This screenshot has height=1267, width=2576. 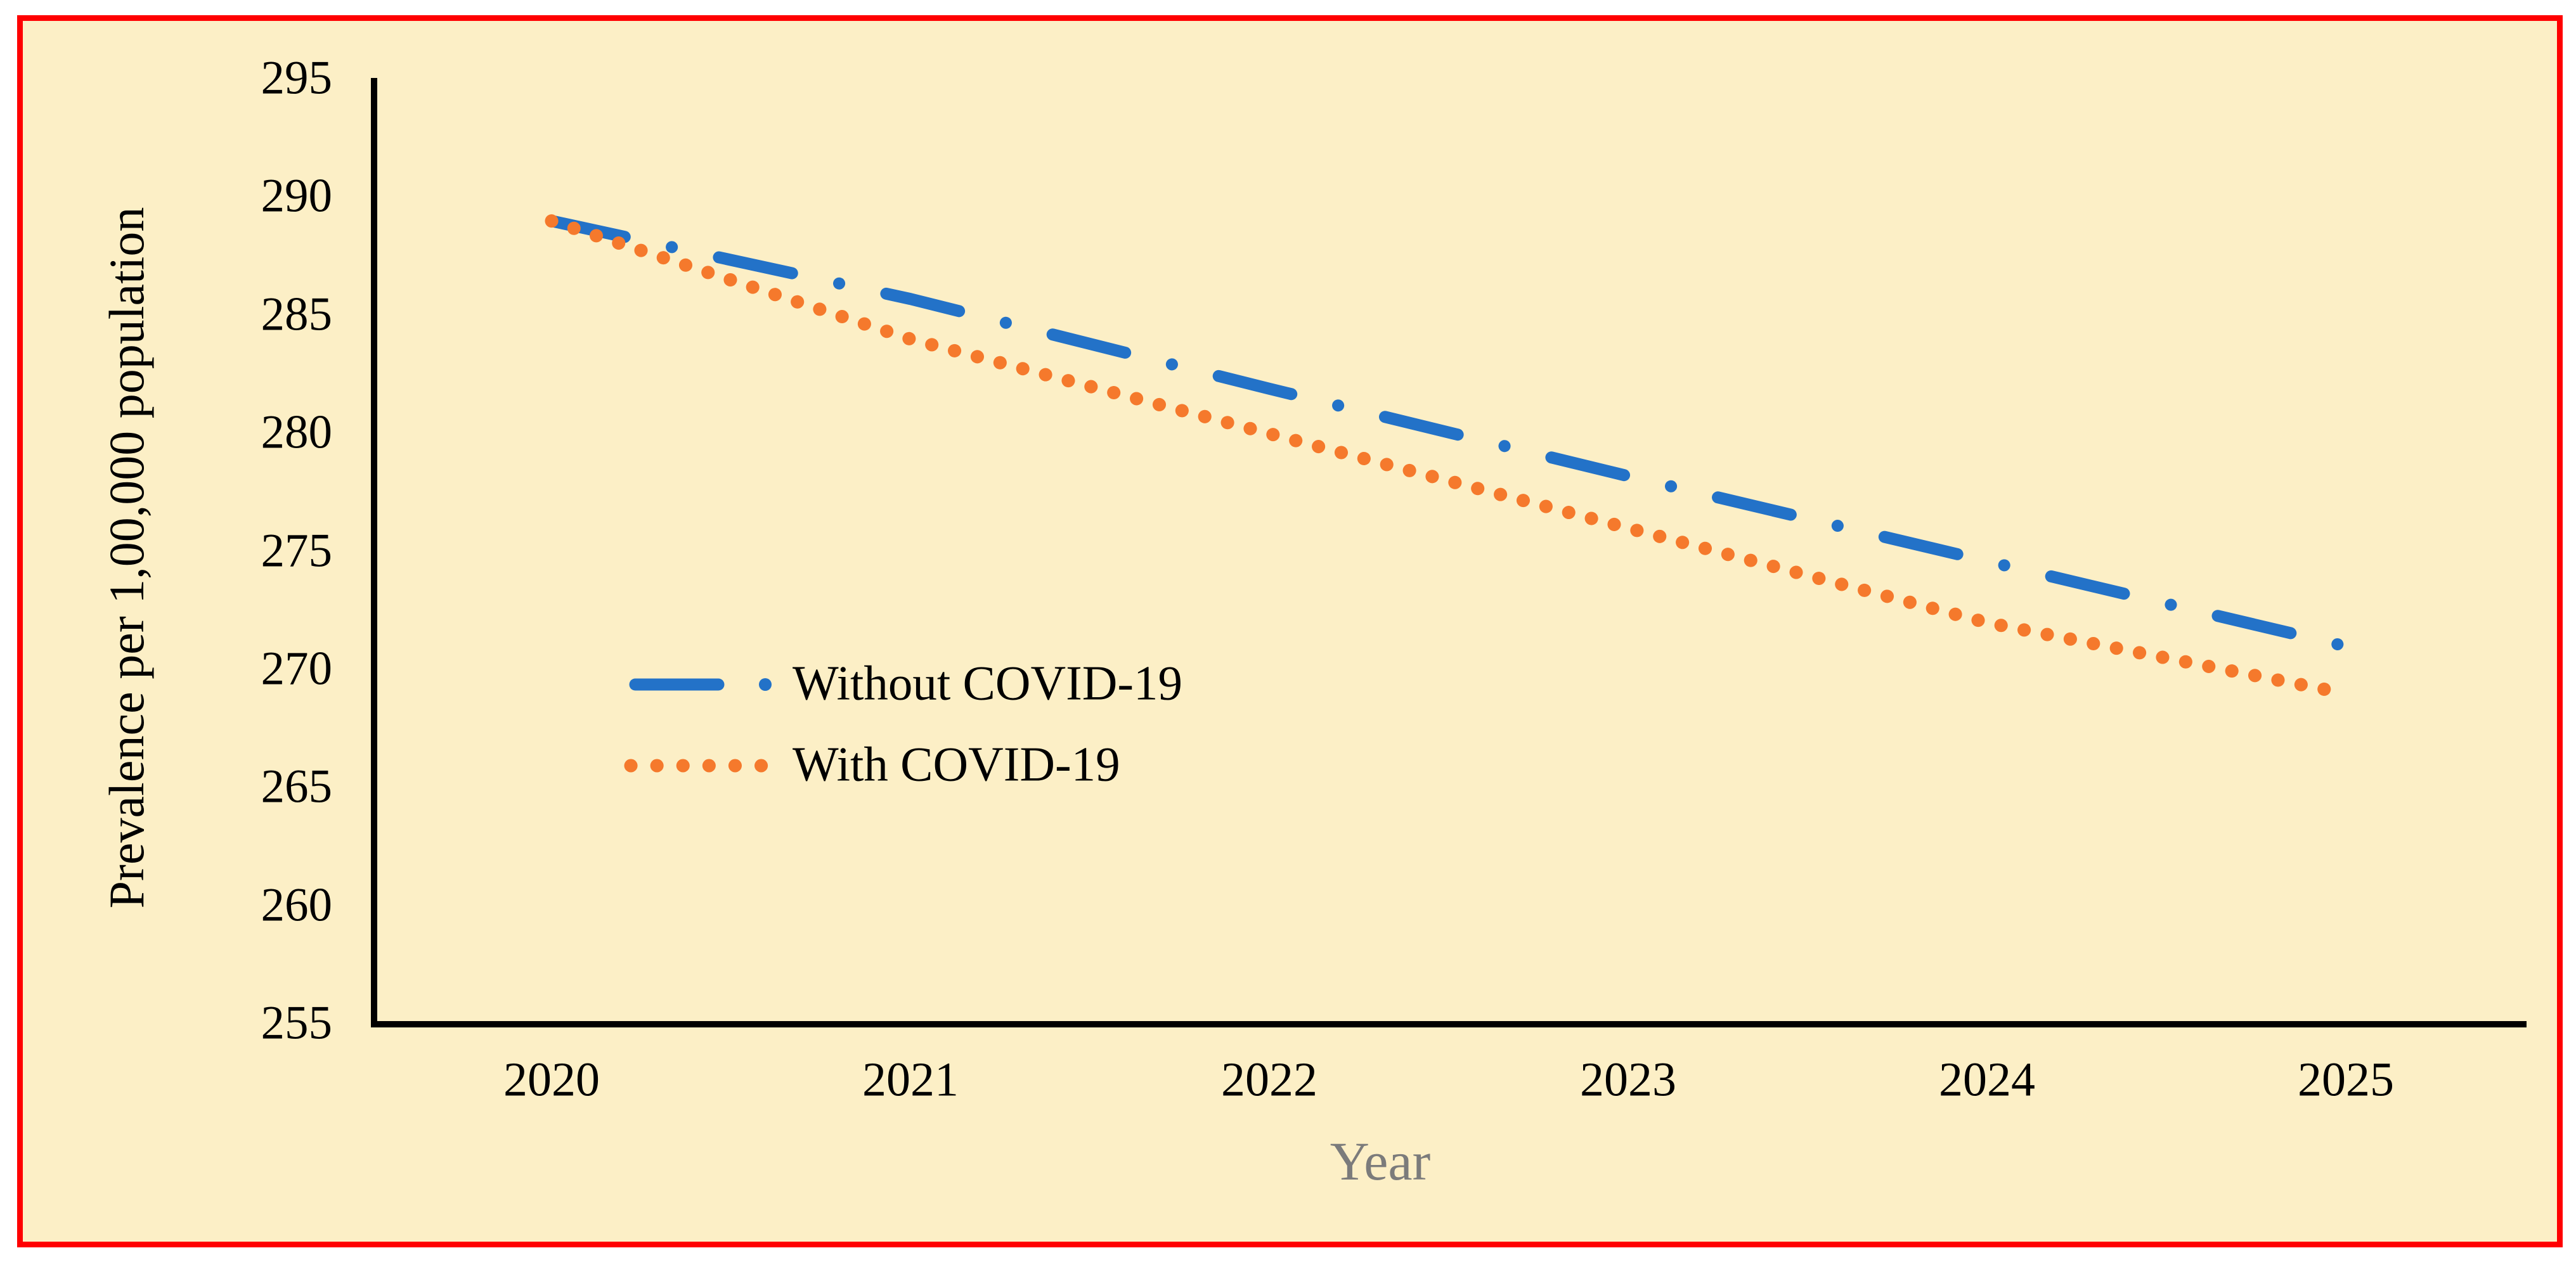 I want to click on y-tick-label: 285, so click(x=297, y=314).